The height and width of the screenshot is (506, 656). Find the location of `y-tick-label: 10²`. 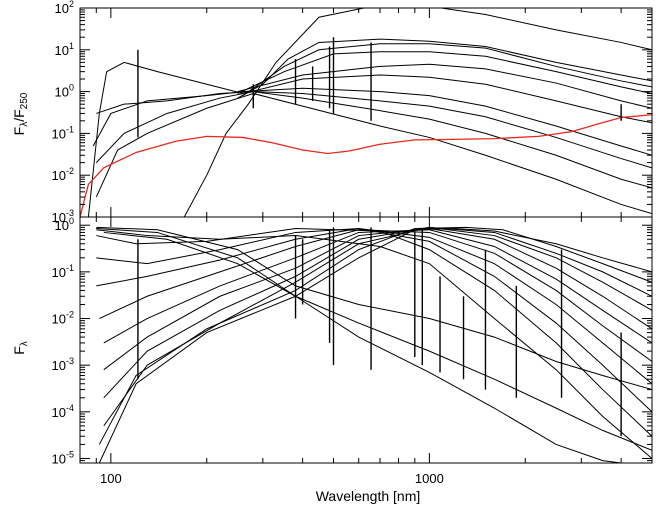

y-tick-label: 10² is located at coordinates (64, 8).